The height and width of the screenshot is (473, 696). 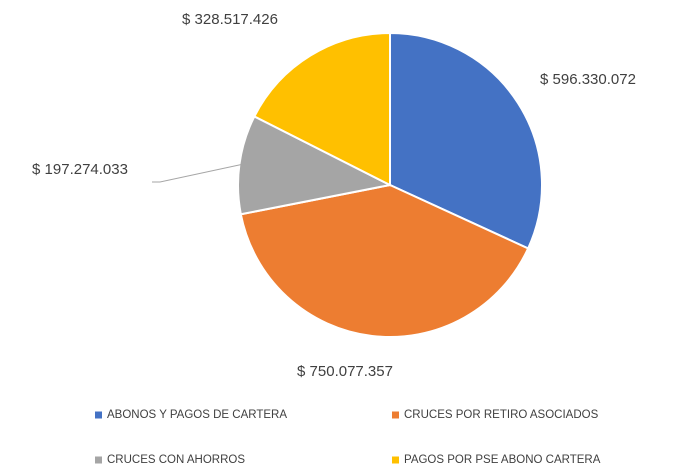 What do you see at coordinates (501, 415) in the screenshot?
I see `legend-label: CRUCES POR RETIRO ASOCIADOS` at bounding box center [501, 415].